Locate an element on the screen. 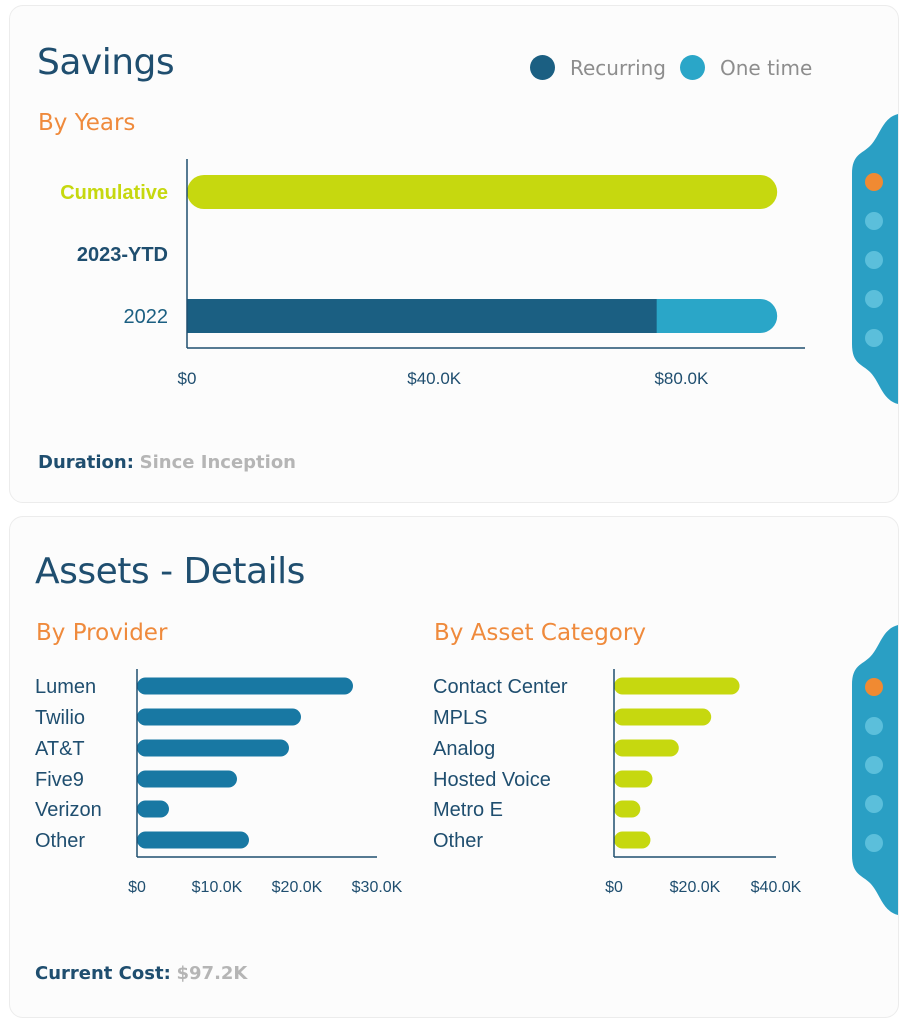  category-label-2023-ytd: 2023-YTD is located at coordinates (122, 255).